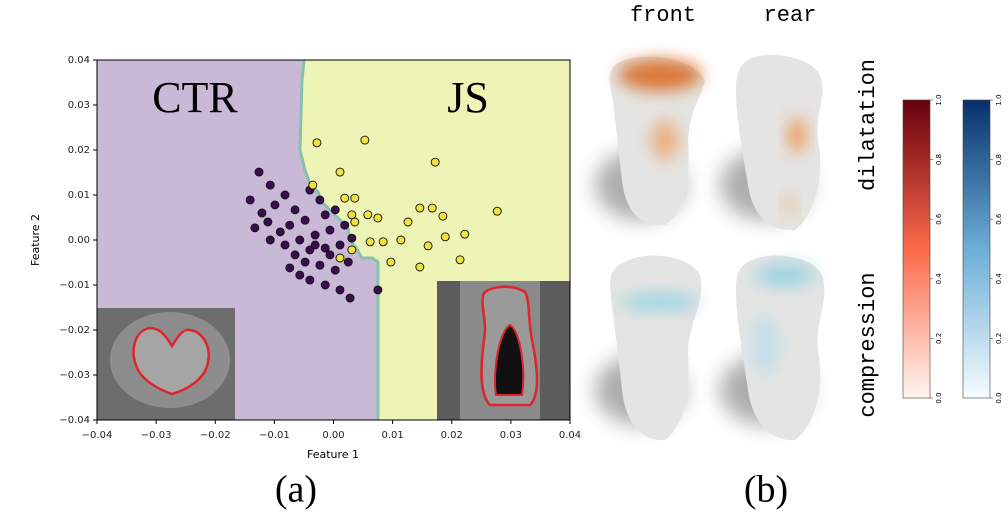 This screenshot has width=1008, height=528. I want to click on y-tick-label: −0.04, so click(74, 420).